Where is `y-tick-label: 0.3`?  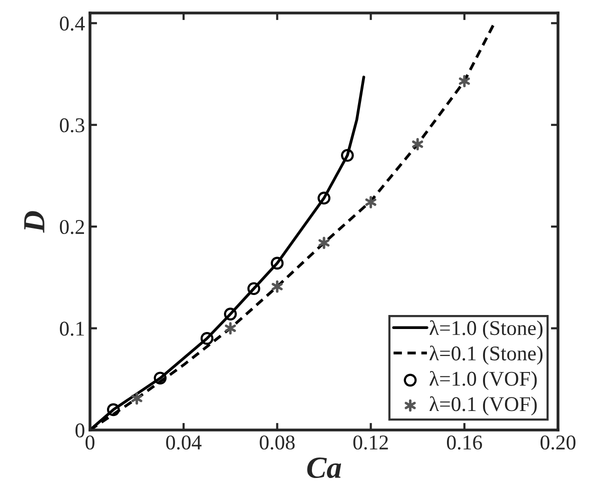 y-tick-label: 0.3 is located at coordinates (72, 125).